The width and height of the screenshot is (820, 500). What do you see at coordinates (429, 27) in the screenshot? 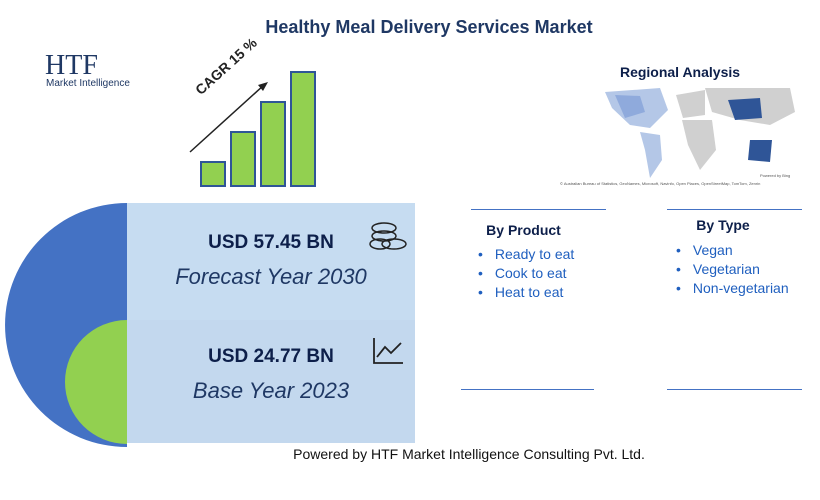
I see `title: Healthy Meal Delivery Services Market` at bounding box center [429, 27].